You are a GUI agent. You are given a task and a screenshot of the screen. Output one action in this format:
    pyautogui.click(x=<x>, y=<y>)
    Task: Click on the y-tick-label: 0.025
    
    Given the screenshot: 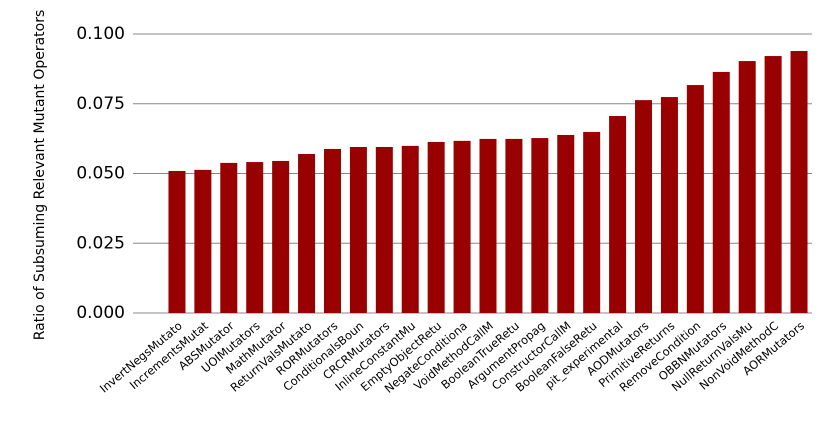 What is the action you would take?
    pyautogui.click(x=100, y=243)
    